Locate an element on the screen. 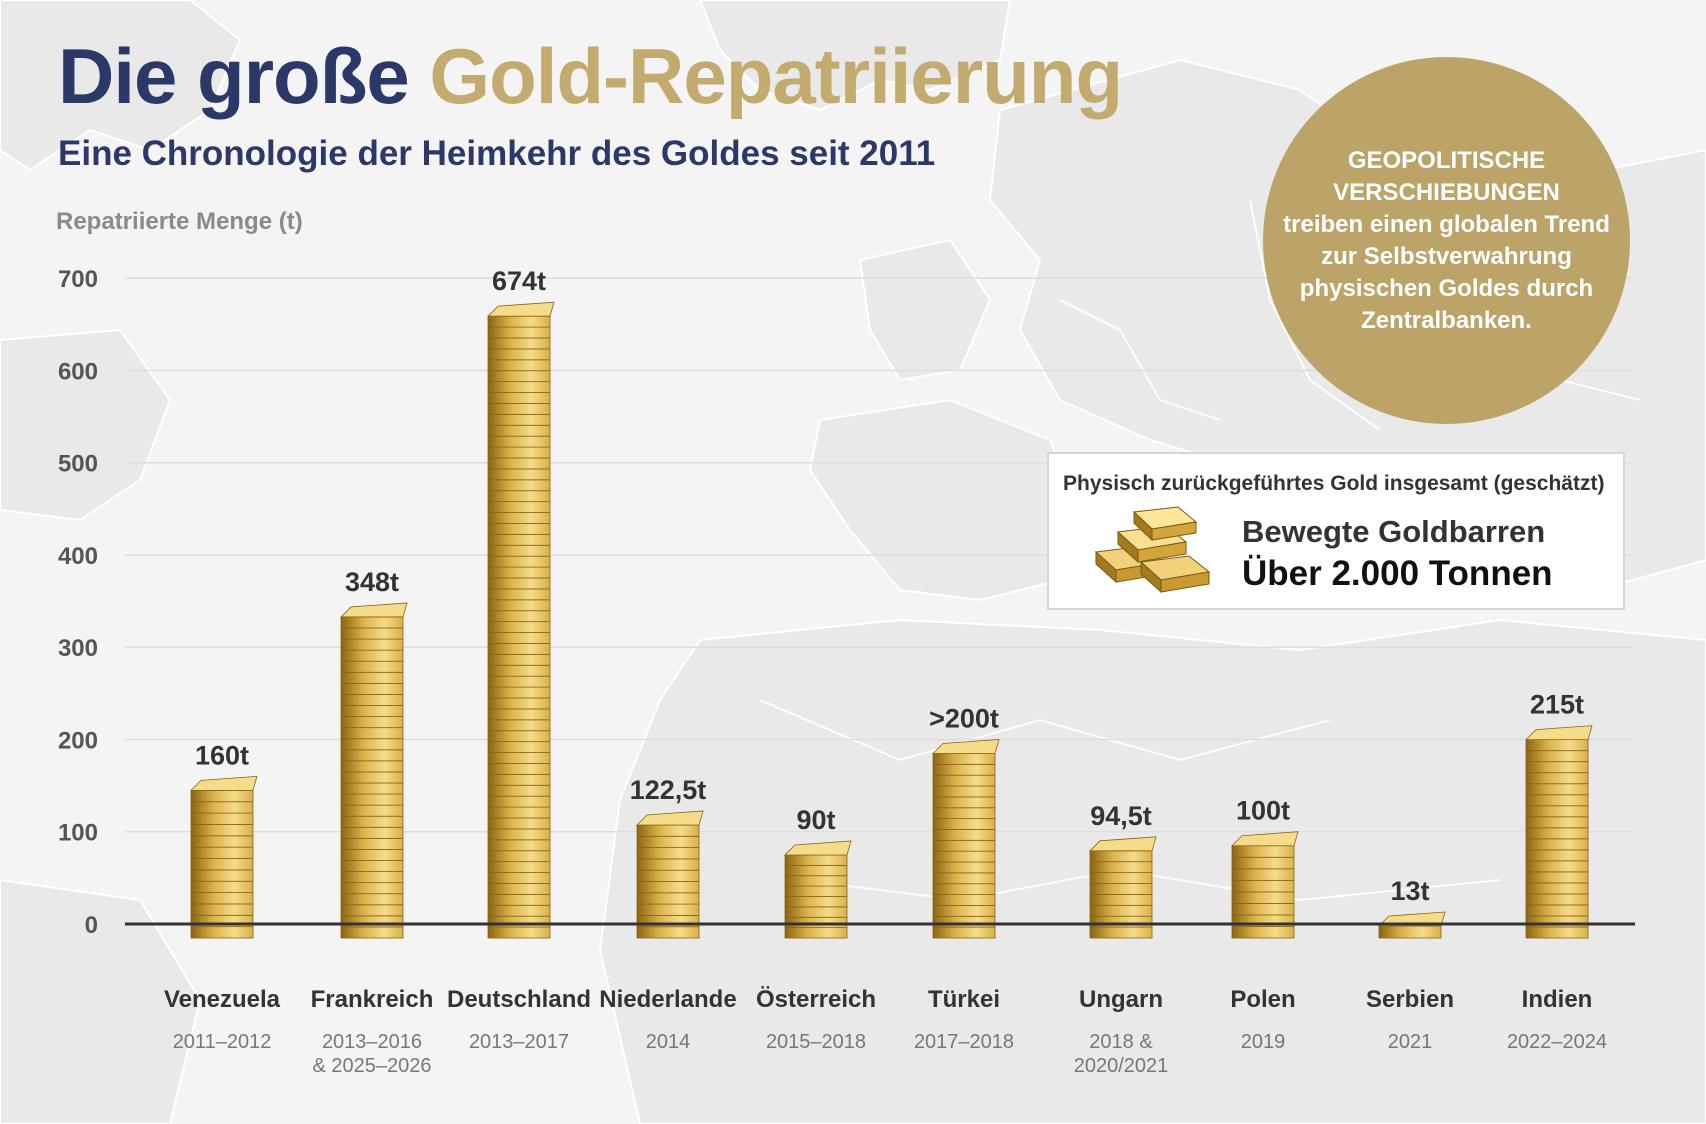 The image size is (1706, 1124). value-label: 100t is located at coordinates (1263, 811).